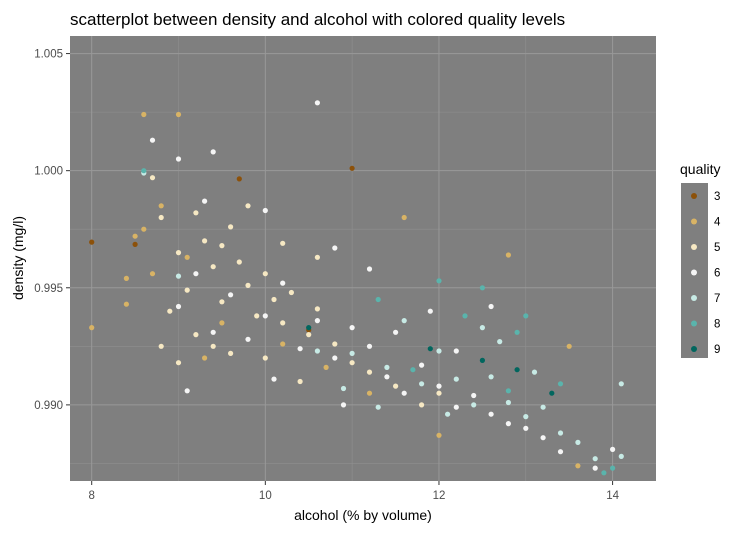 This screenshot has height=537, width=734. I want to click on legend-label-3: 3, so click(717, 197).